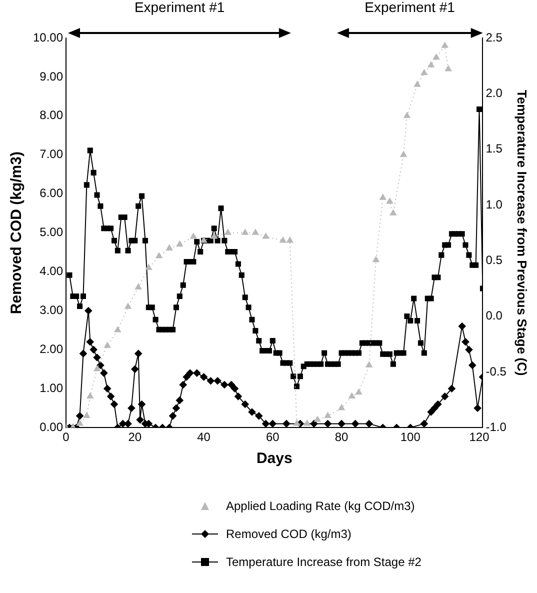 This screenshot has width=537, height=593. Describe the element at coordinates (522, 233) in the screenshot. I see `y2-axis-title: Temperature Increase from Previous Stage (C)` at that location.